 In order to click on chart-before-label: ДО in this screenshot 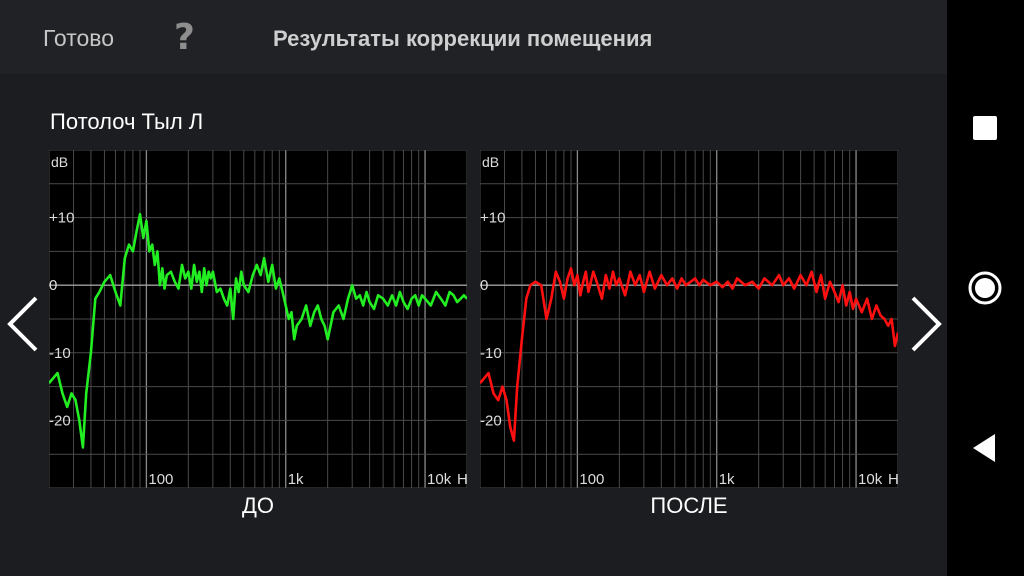, I will do `click(257, 505)`.